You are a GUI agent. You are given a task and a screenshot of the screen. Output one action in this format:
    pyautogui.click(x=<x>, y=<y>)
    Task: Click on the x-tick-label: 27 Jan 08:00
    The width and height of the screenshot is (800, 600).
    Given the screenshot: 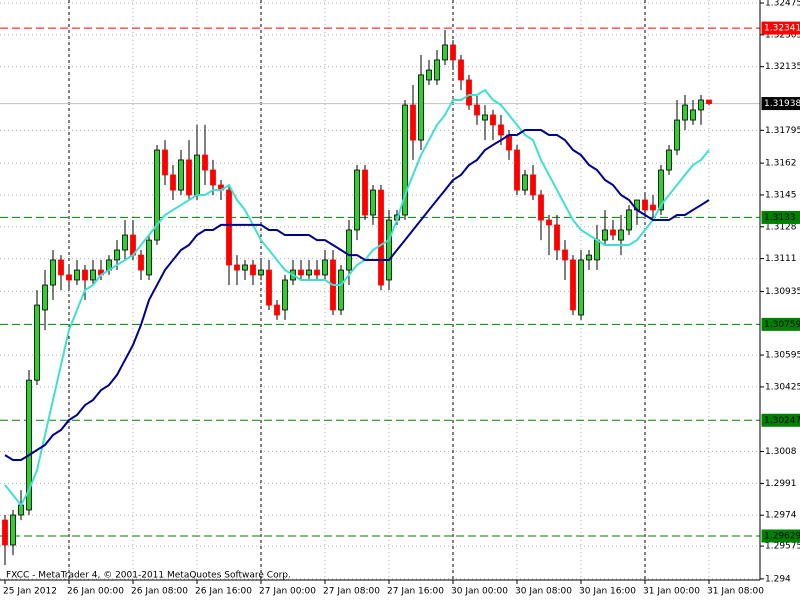 What is the action you would take?
    pyautogui.click(x=351, y=592)
    